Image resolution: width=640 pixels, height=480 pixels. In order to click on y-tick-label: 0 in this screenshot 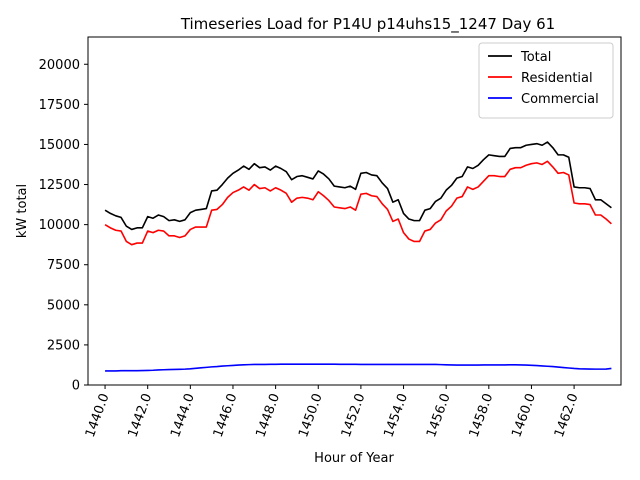, I will do `click(76, 386)`.